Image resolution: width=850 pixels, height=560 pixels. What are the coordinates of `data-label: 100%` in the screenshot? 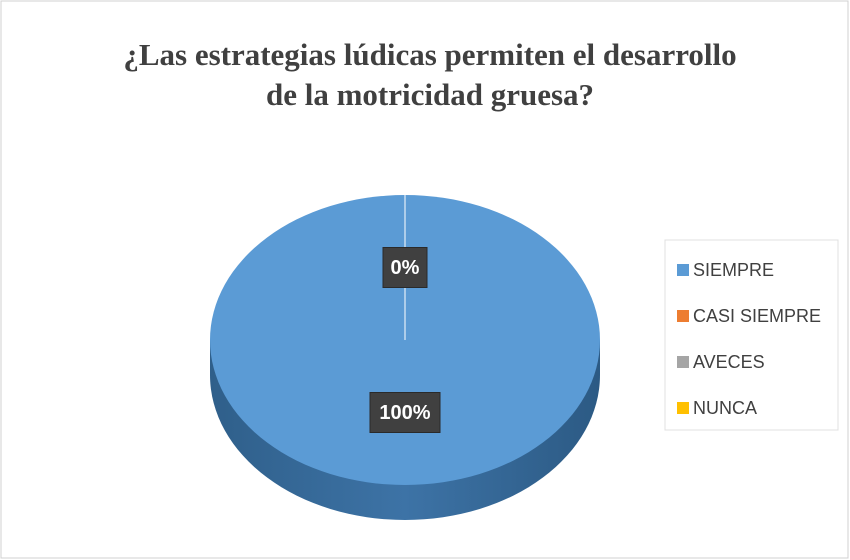 It's located at (404, 413).